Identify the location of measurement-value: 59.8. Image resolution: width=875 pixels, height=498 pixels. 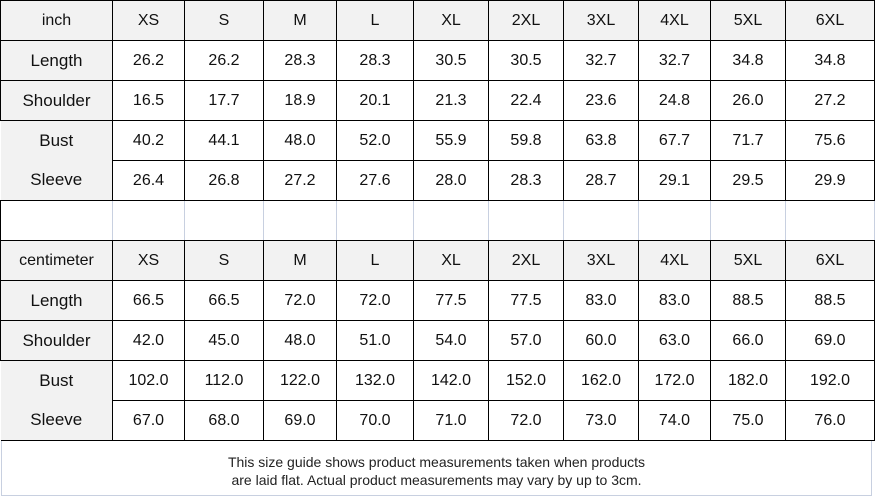
(526, 140).